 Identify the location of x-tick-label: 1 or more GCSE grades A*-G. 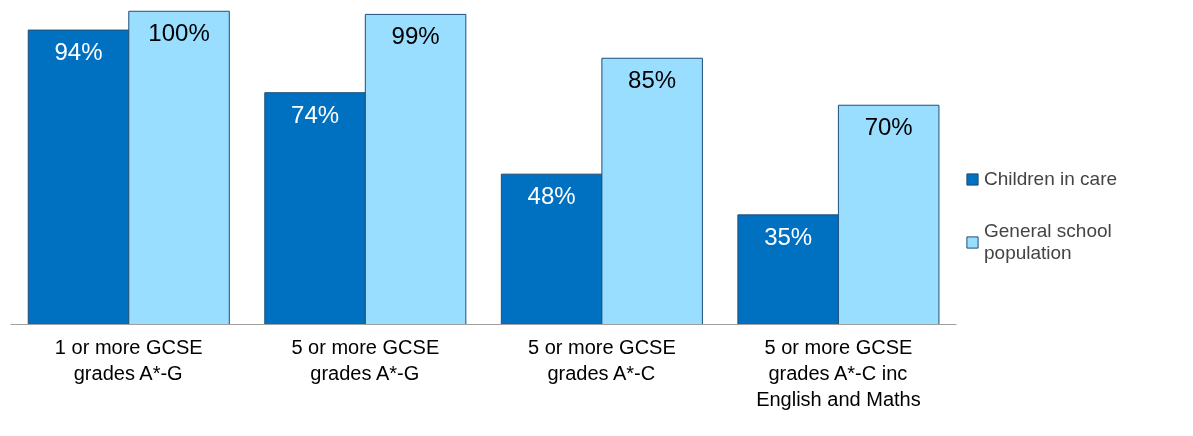
(128, 359).